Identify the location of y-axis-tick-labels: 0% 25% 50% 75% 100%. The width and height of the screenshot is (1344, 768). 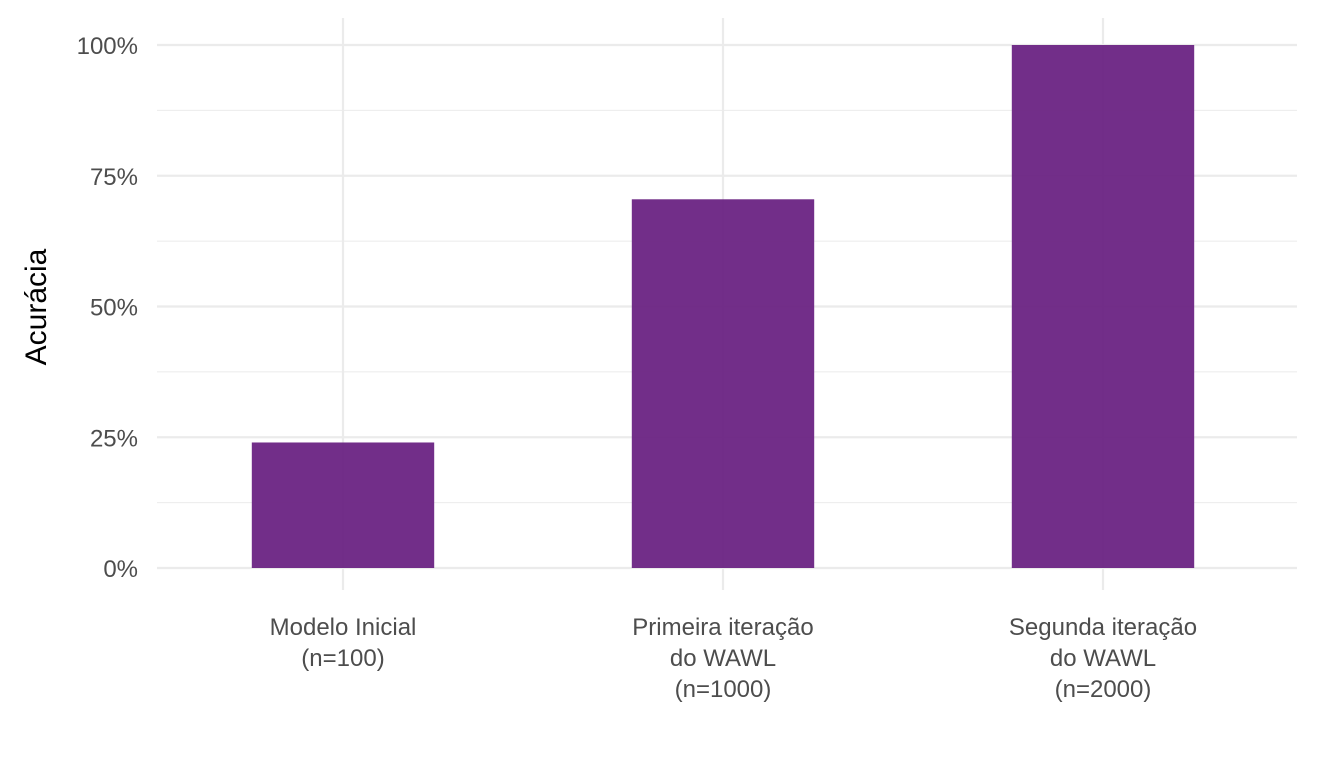
(107, 308).